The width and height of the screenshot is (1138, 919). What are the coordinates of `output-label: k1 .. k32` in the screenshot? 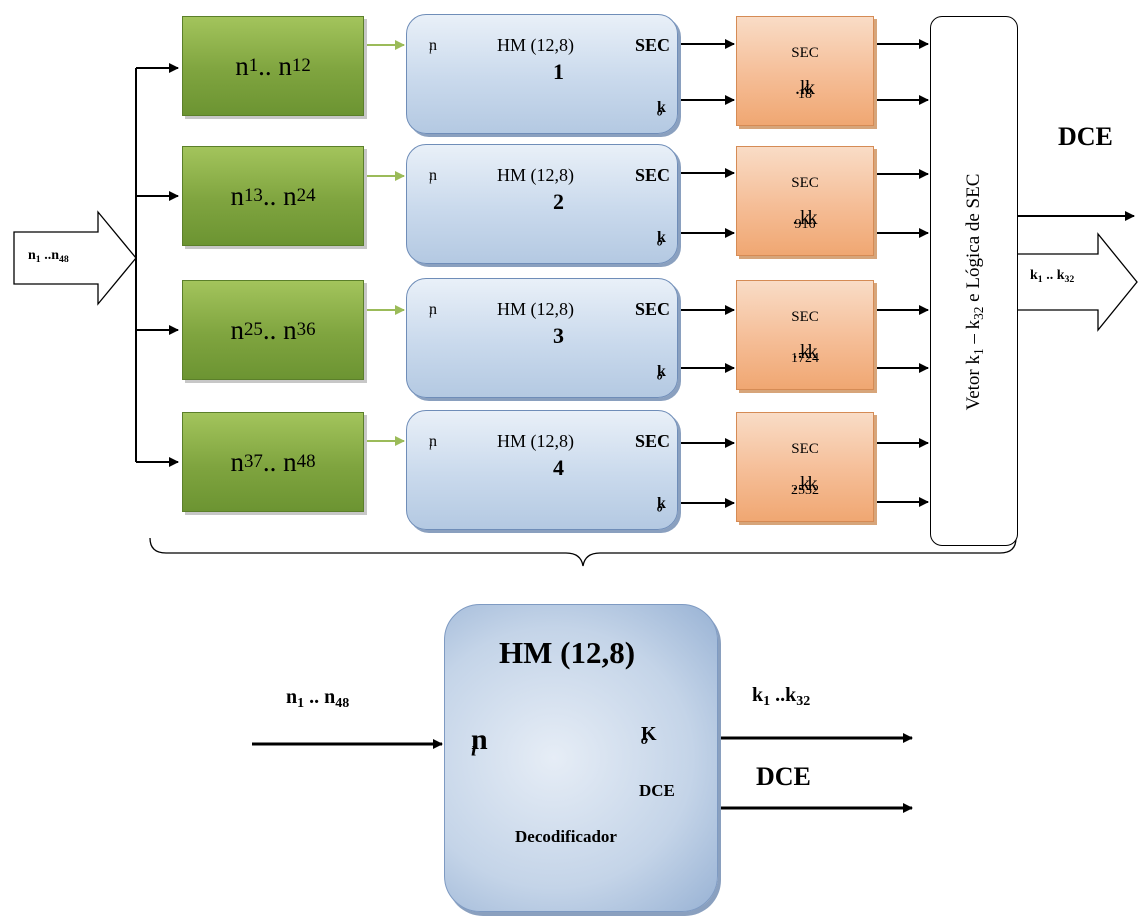 It's located at (1052, 276).